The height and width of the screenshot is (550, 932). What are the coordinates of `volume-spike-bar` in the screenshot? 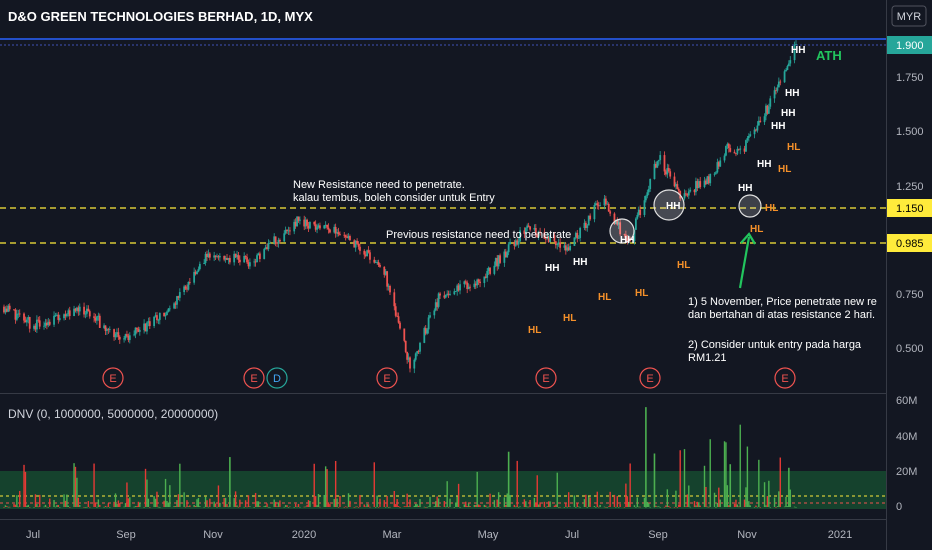 It's located at (654, 480).